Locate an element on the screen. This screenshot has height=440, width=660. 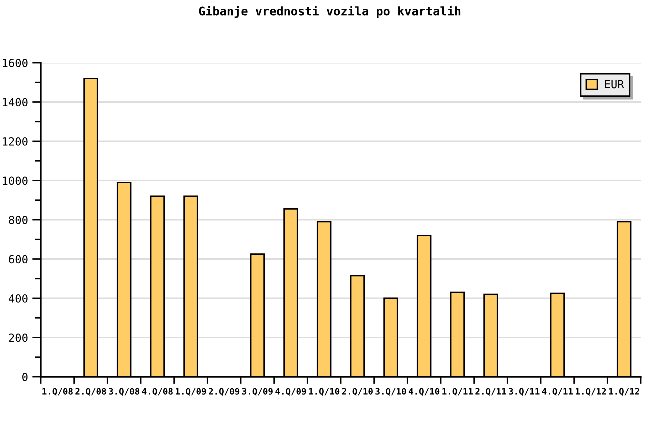
x-tick-label: 4.Q/11 is located at coordinates (558, 392).